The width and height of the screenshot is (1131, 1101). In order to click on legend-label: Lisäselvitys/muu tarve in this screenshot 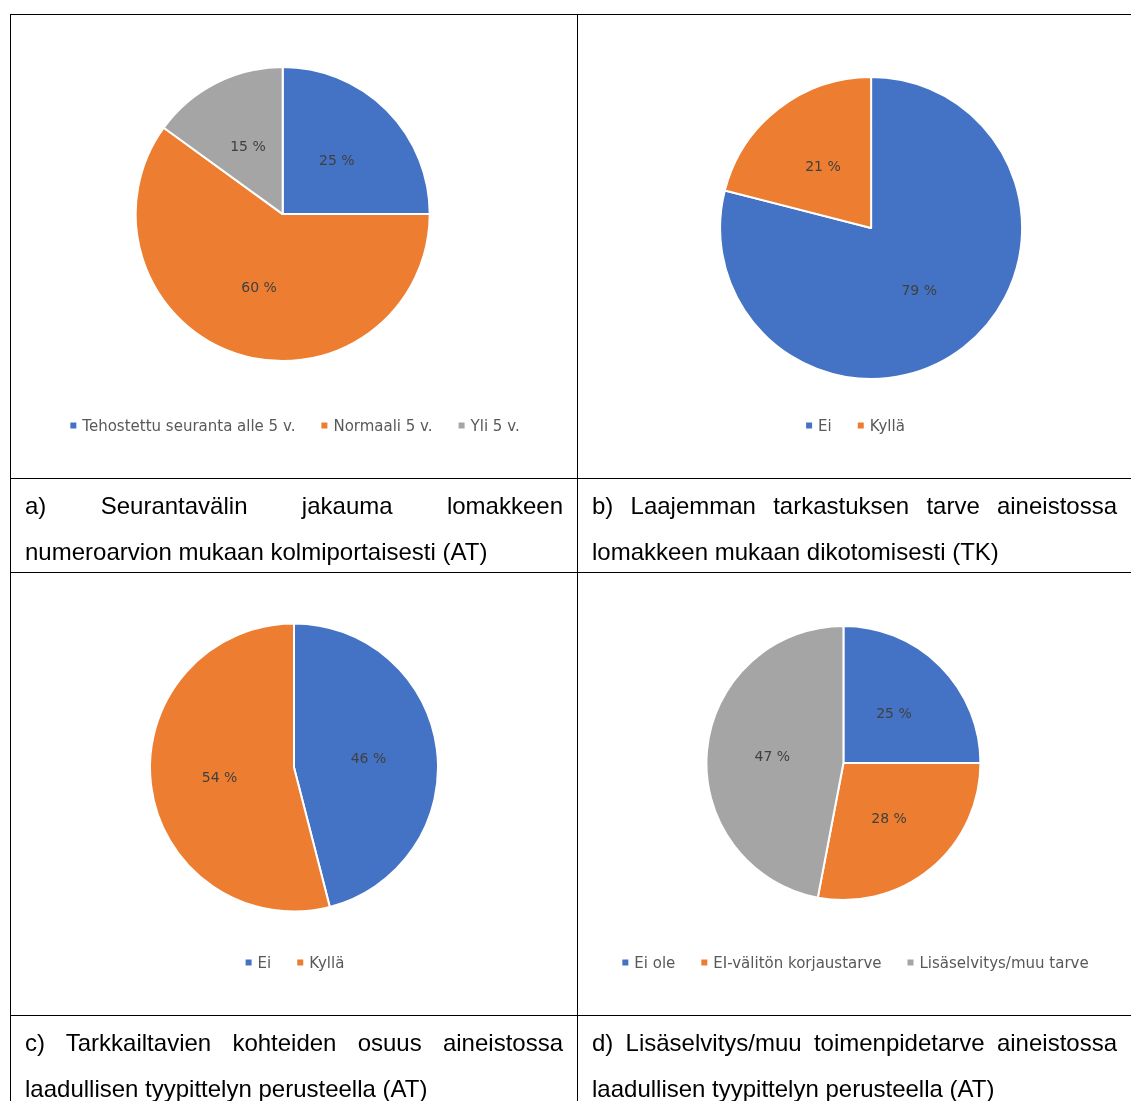, I will do `click(1004, 962)`.